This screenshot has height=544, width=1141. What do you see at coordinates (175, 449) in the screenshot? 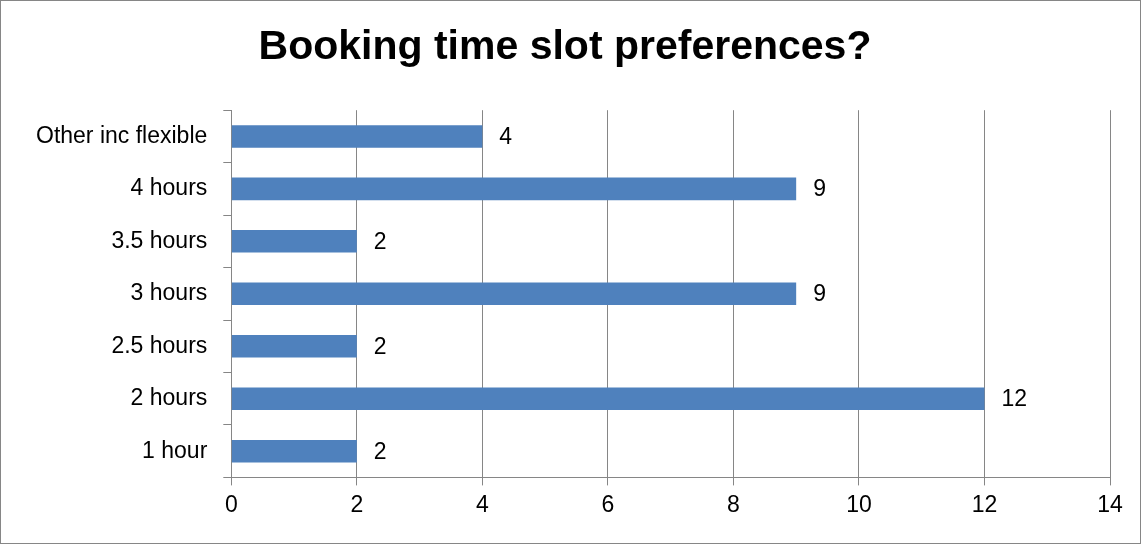
I see `y-tick-label: 1 hour` at bounding box center [175, 449].